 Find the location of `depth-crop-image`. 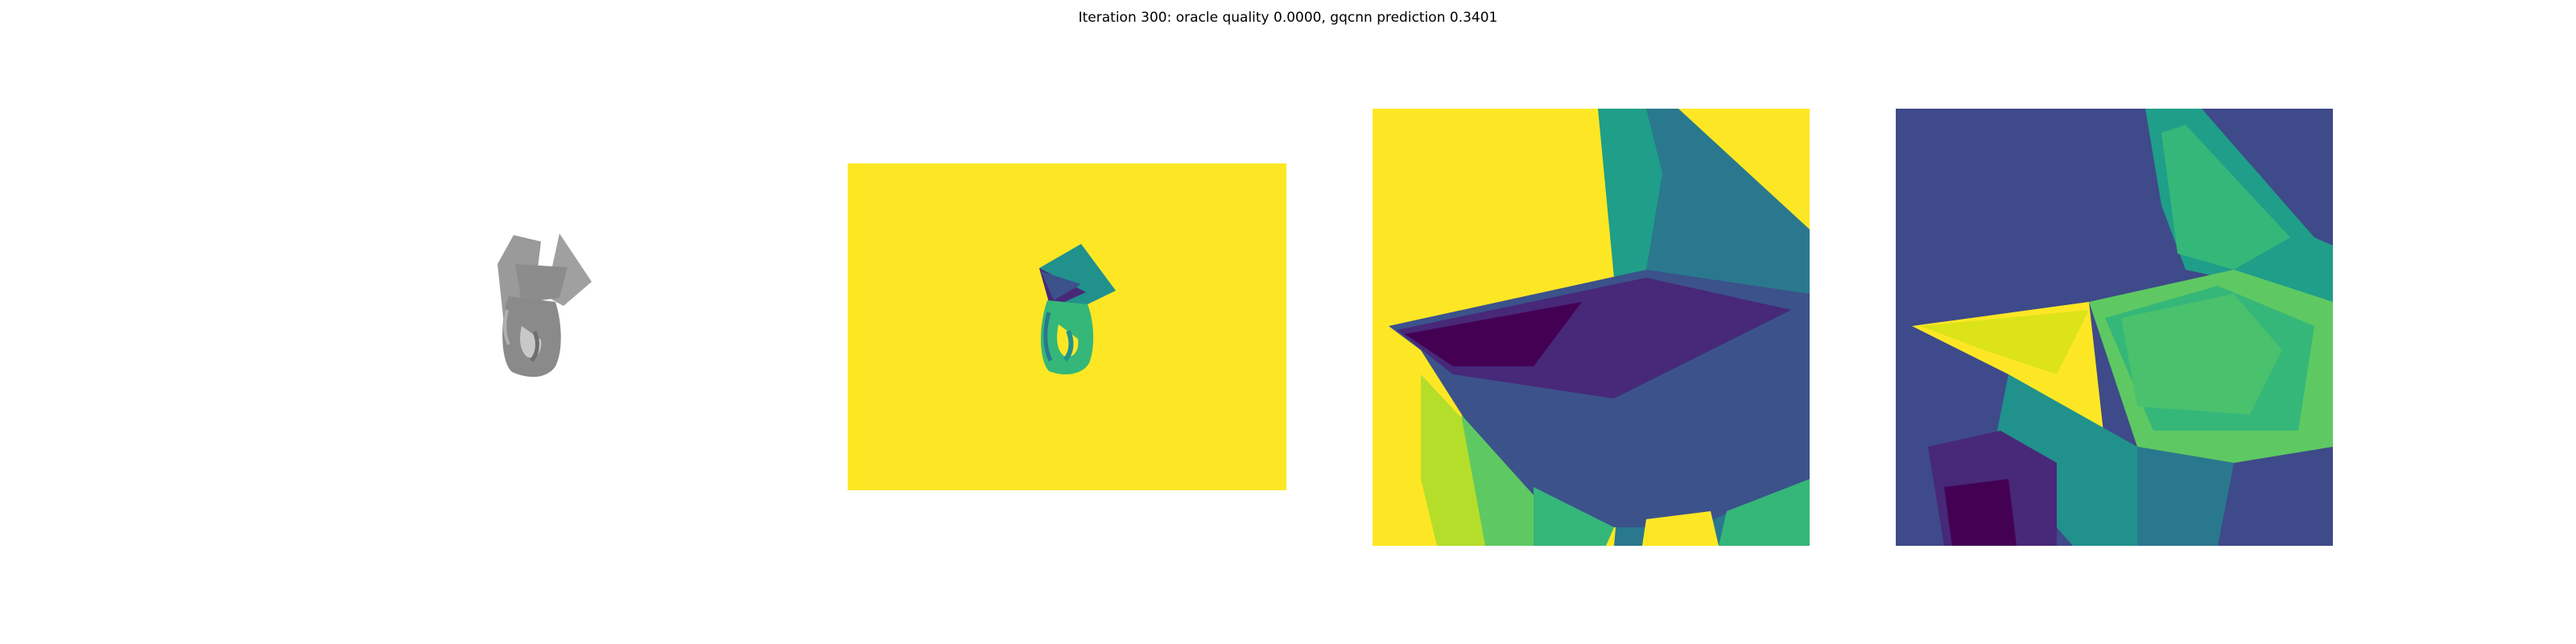

depth-crop-image is located at coordinates (1591, 327).